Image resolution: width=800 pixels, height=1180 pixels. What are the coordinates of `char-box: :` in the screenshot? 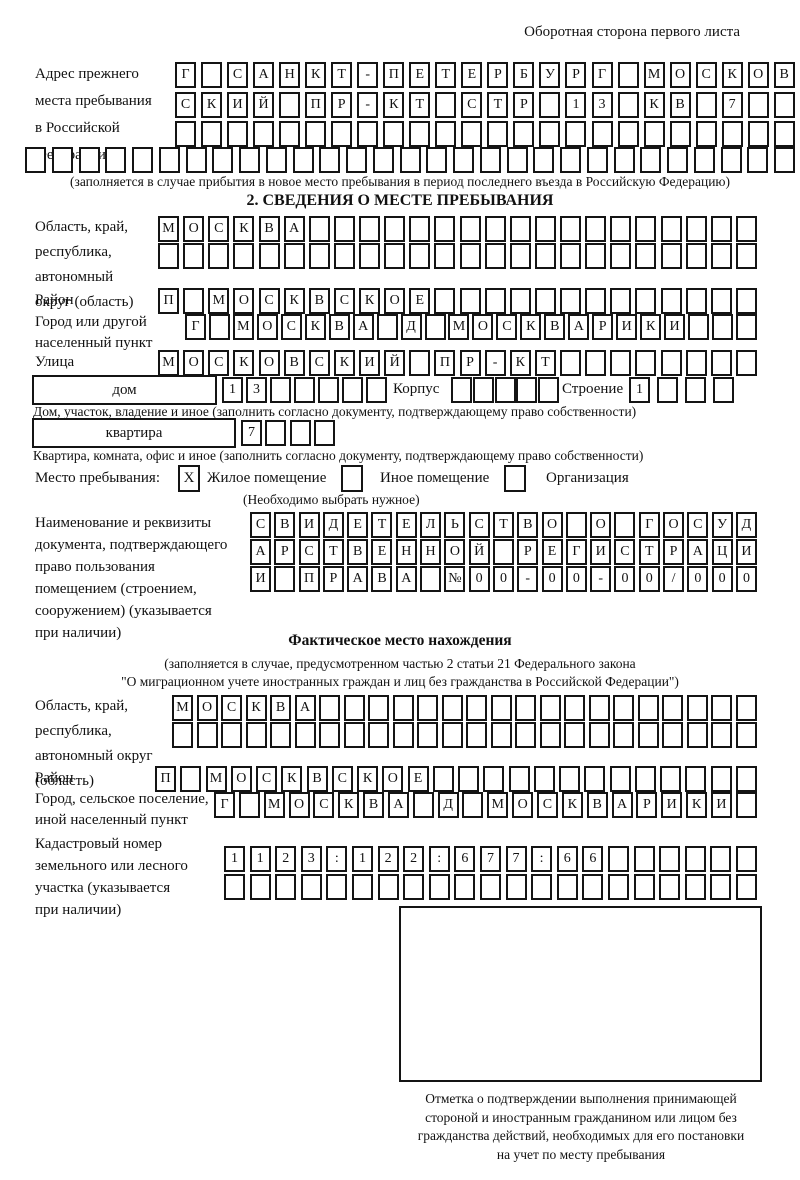 It's located at (337, 859).